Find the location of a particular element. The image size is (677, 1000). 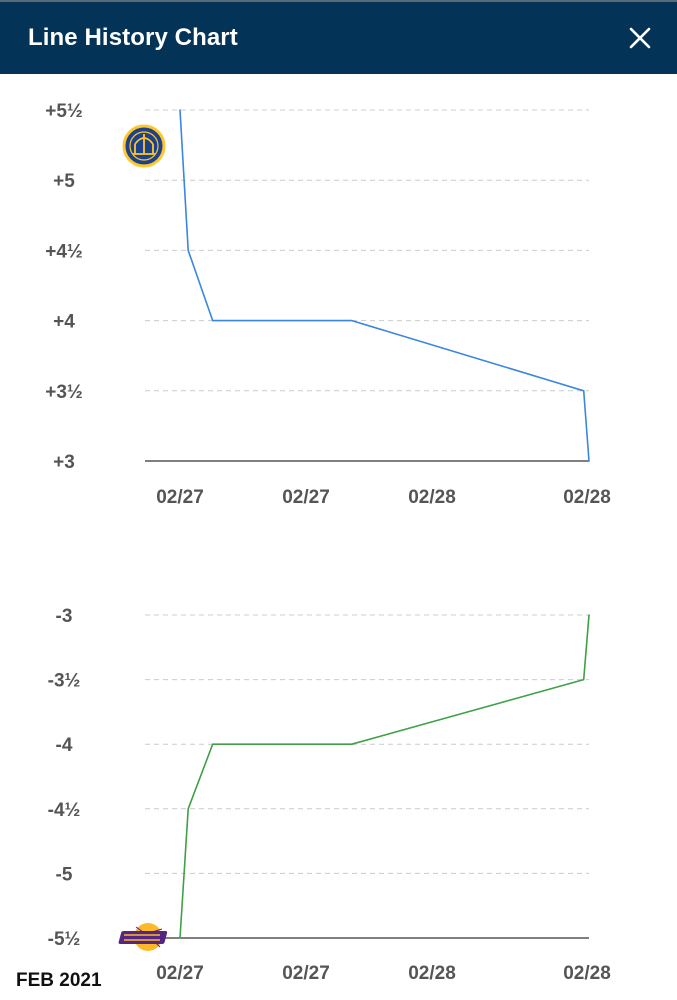

y-tick-label: +4½ is located at coordinates (64, 251).